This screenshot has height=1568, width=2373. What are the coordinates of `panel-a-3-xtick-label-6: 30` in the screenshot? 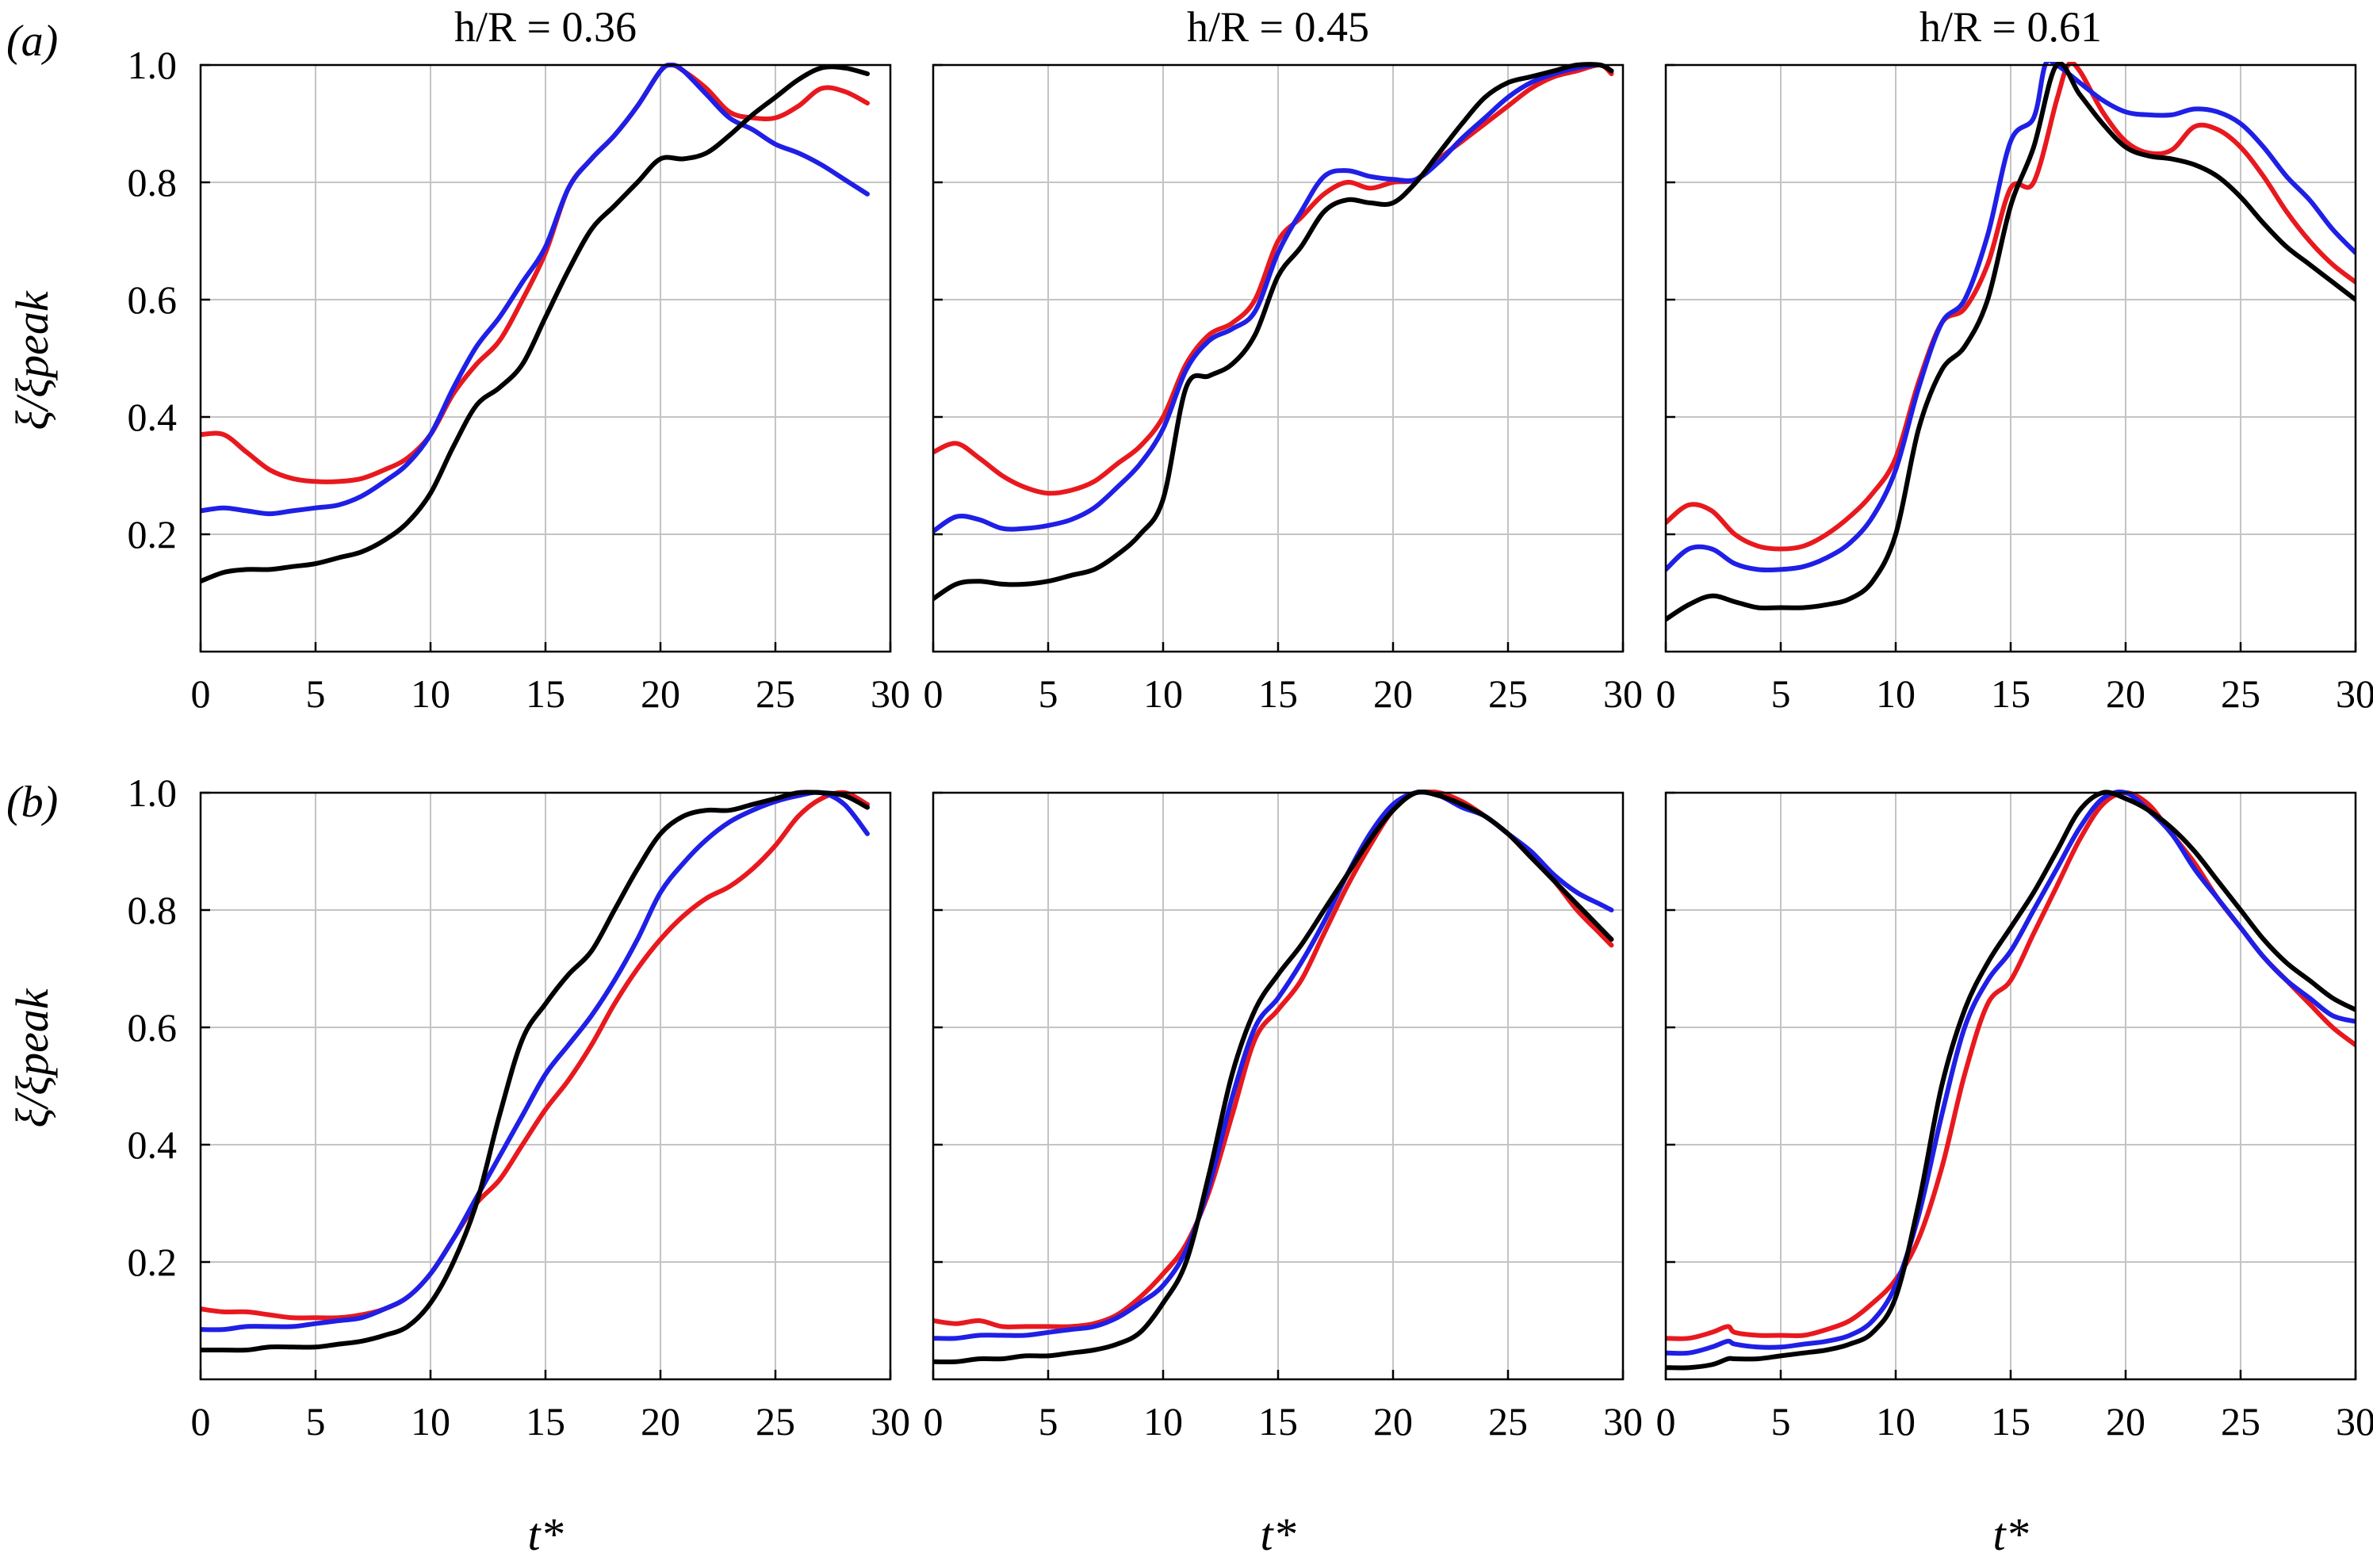 It's located at (2354, 693).